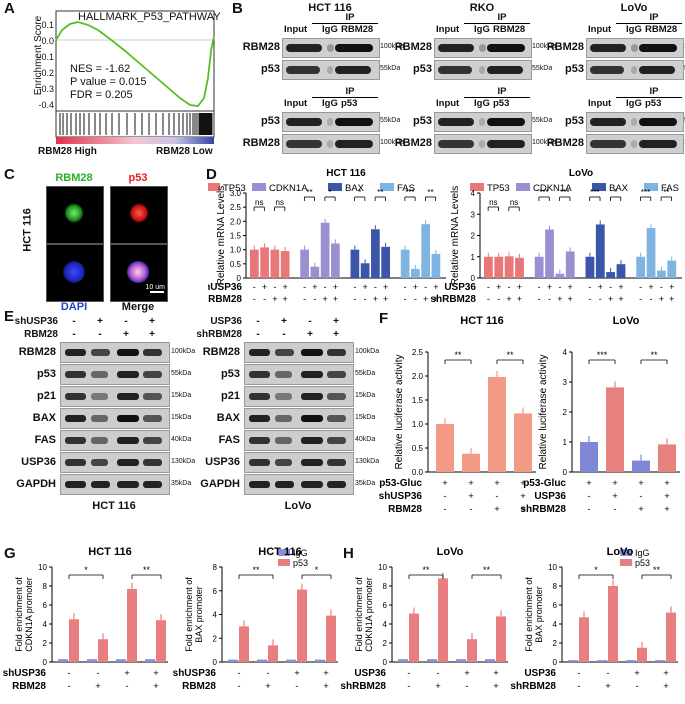 The height and width of the screenshot is (704, 685). Describe the element at coordinates (482, 8) in the screenshot. I see `coip-cell-title: RKO` at that location.